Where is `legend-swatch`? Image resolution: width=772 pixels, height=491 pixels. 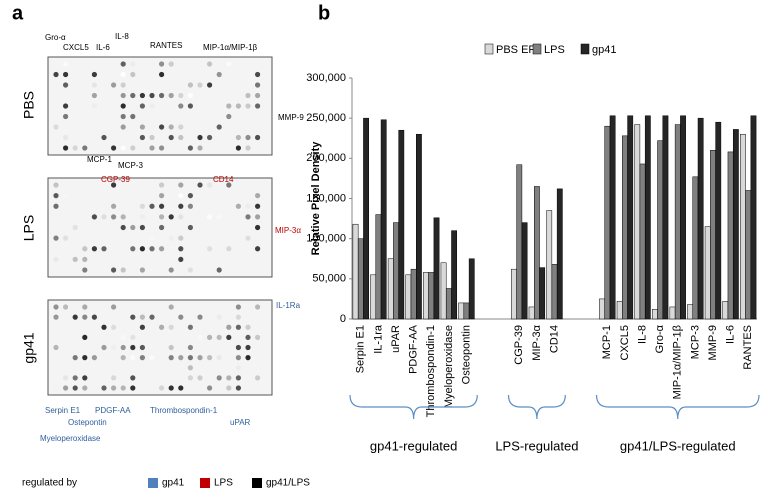
legend-swatch is located at coordinates (489, 49).